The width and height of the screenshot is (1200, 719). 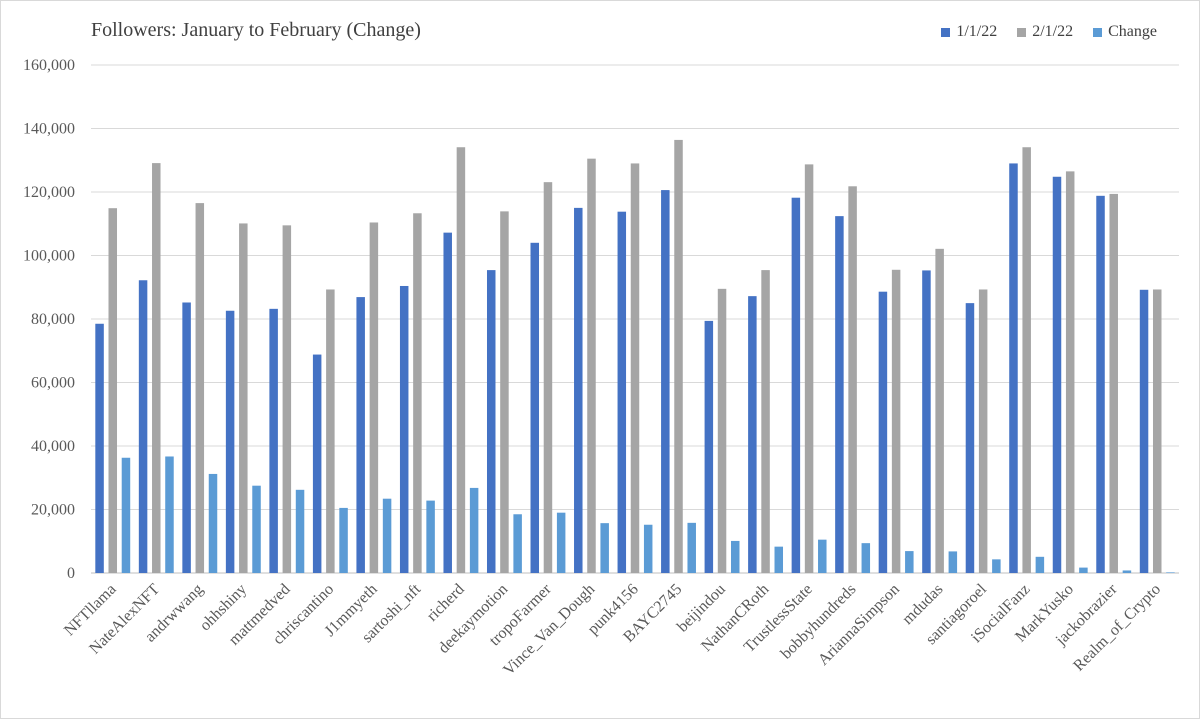 I want to click on x-tick-label: AriannaSimpson, so click(x=859, y=625).